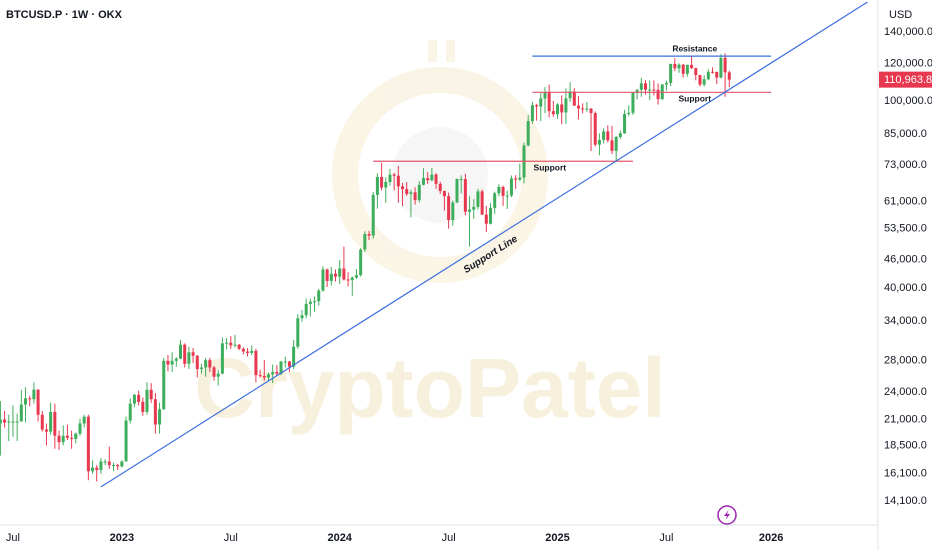  What do you see at coordinates (908, 101) in the screenshot?
I see `y-tick-label: 100,000.0` at bounding box center [908, 101].